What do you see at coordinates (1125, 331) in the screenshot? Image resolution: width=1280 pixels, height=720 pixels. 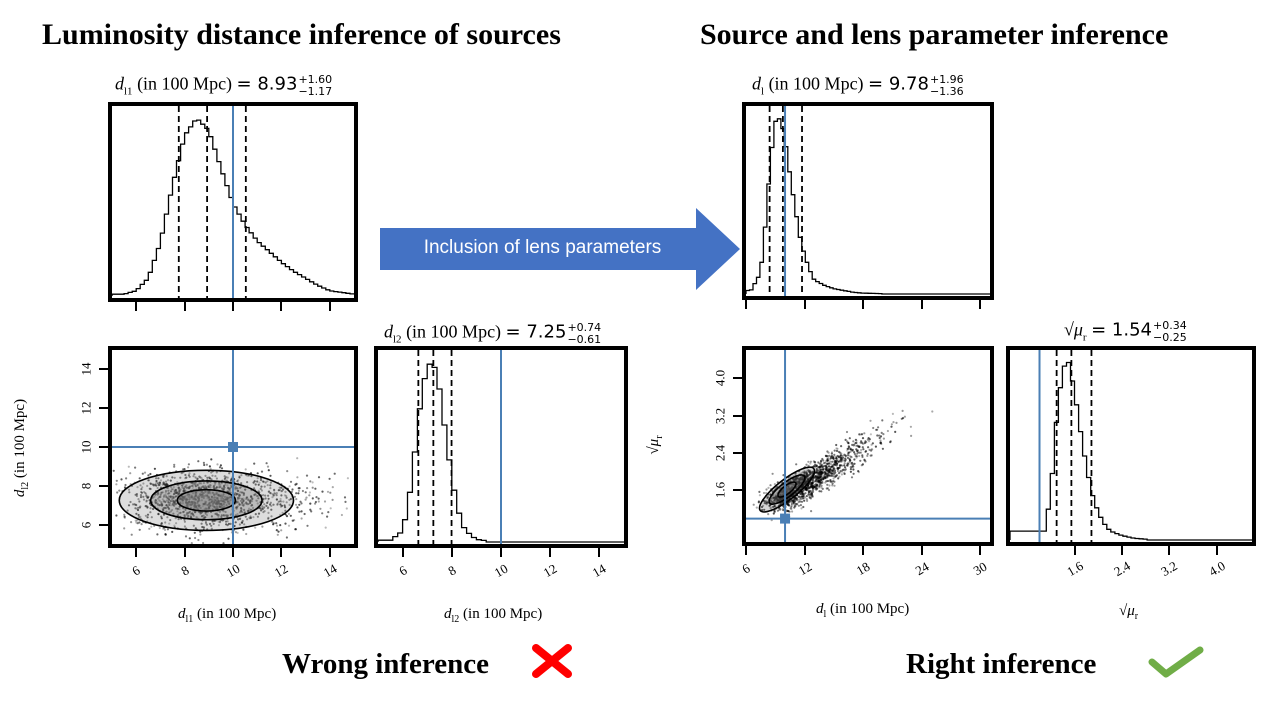 I see `title-mur: √μr = 1.54 +0.34 −0.25` at bounding box center [1125, 331].